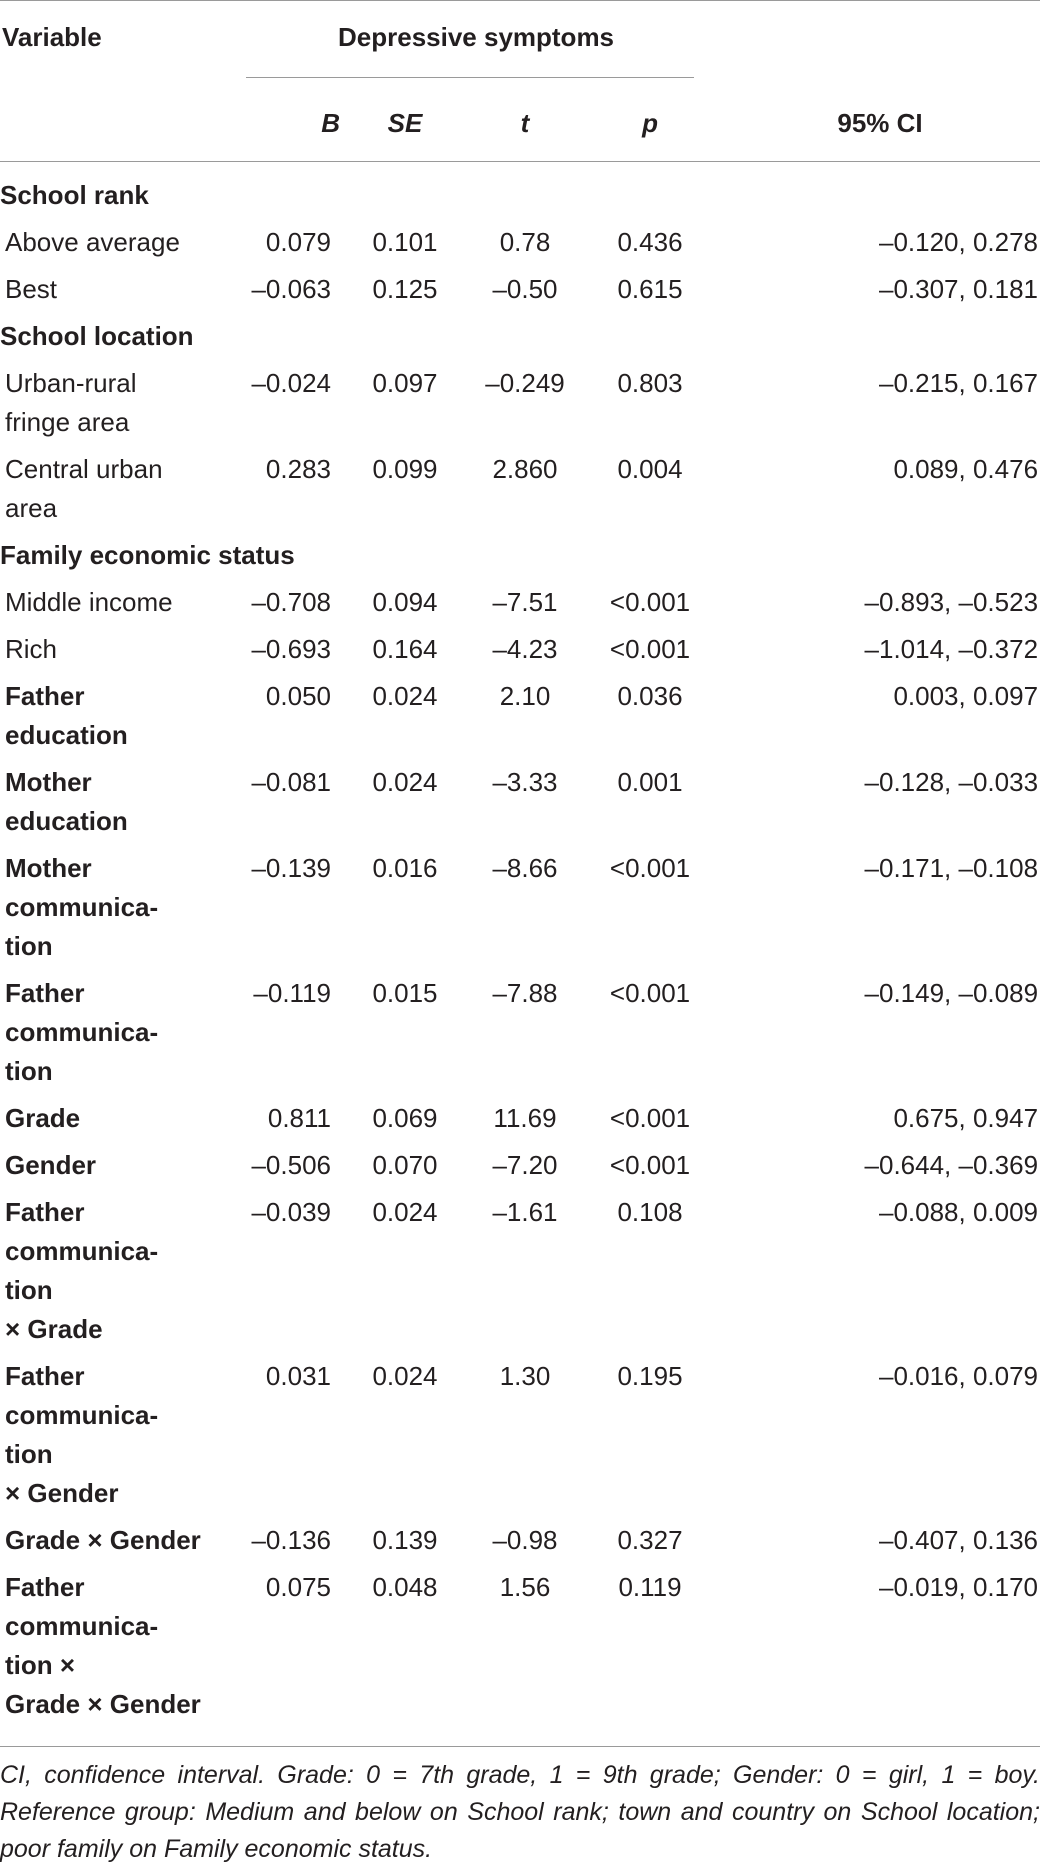 This screenshot has height=1868, width=1040. I want to click on label-line: Best, so click(31, 289).